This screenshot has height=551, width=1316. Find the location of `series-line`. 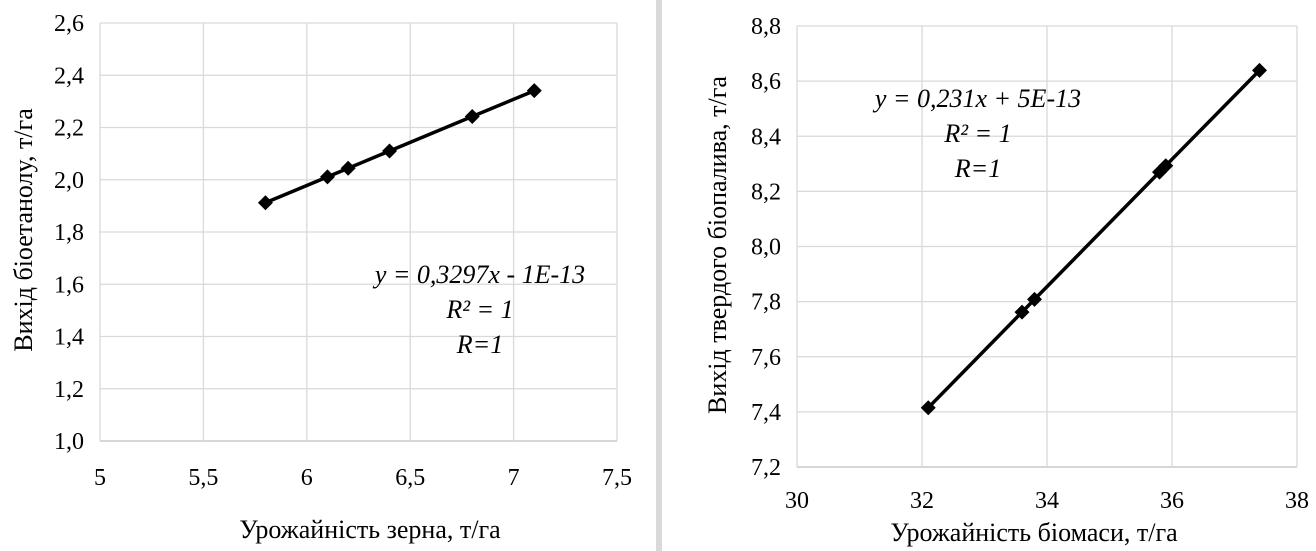

series-line is located at coordinates (399, 147).